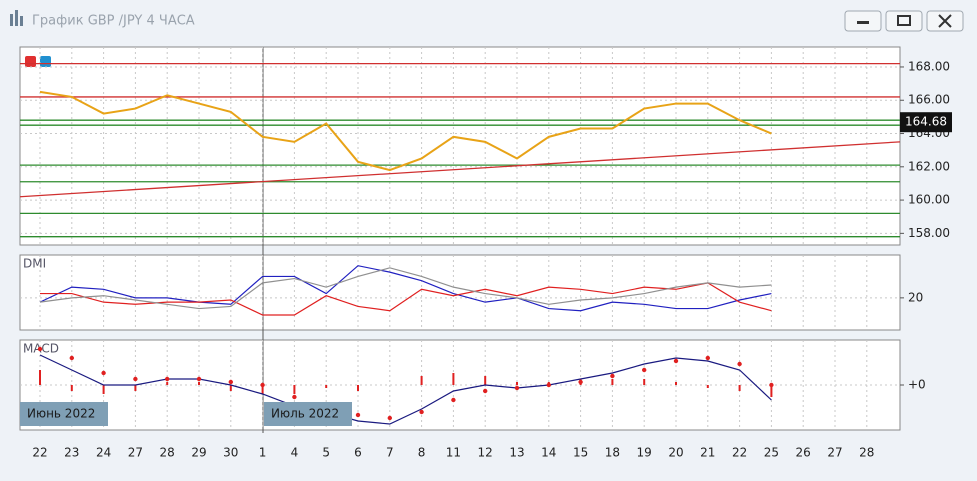 The width and height of the screenshot is (977, 481). What do you see at coordinates (16, 18) in the screenshot?
I see `app-icon` at bounding box center [16, 18].